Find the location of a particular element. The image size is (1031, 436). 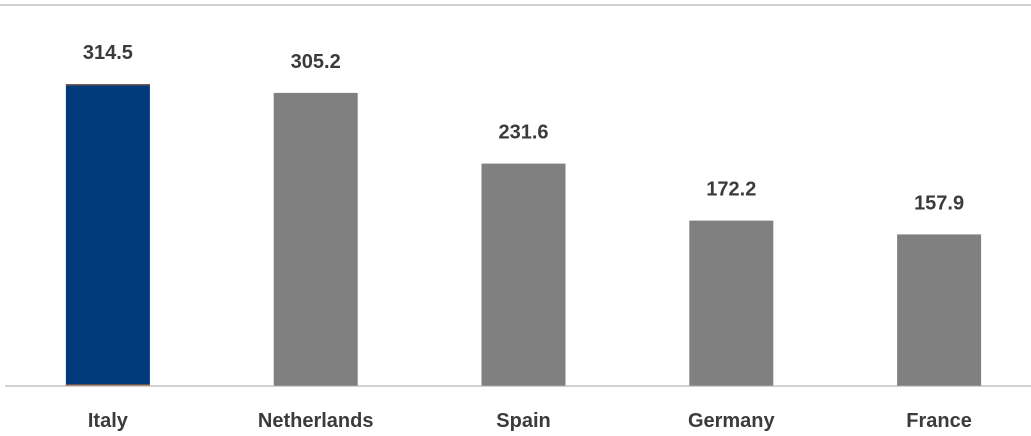

bar-netherlands is located at coordinates (315, 239).